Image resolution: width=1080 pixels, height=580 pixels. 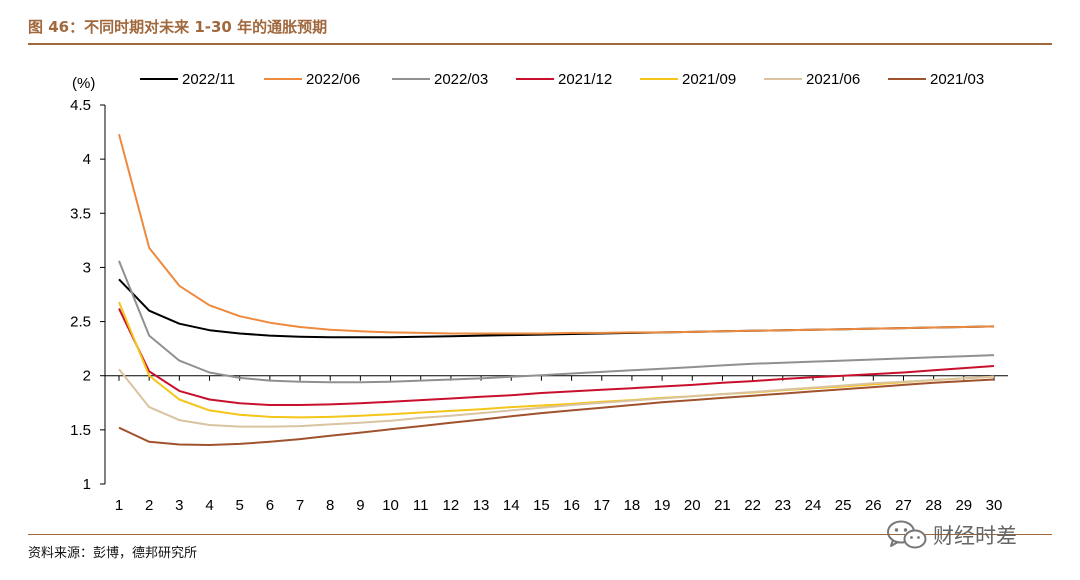 What do you see at coordinates (300, 505) in the screenshot?
I see `x-tick-label: 7` at bounding box center [300, 505].